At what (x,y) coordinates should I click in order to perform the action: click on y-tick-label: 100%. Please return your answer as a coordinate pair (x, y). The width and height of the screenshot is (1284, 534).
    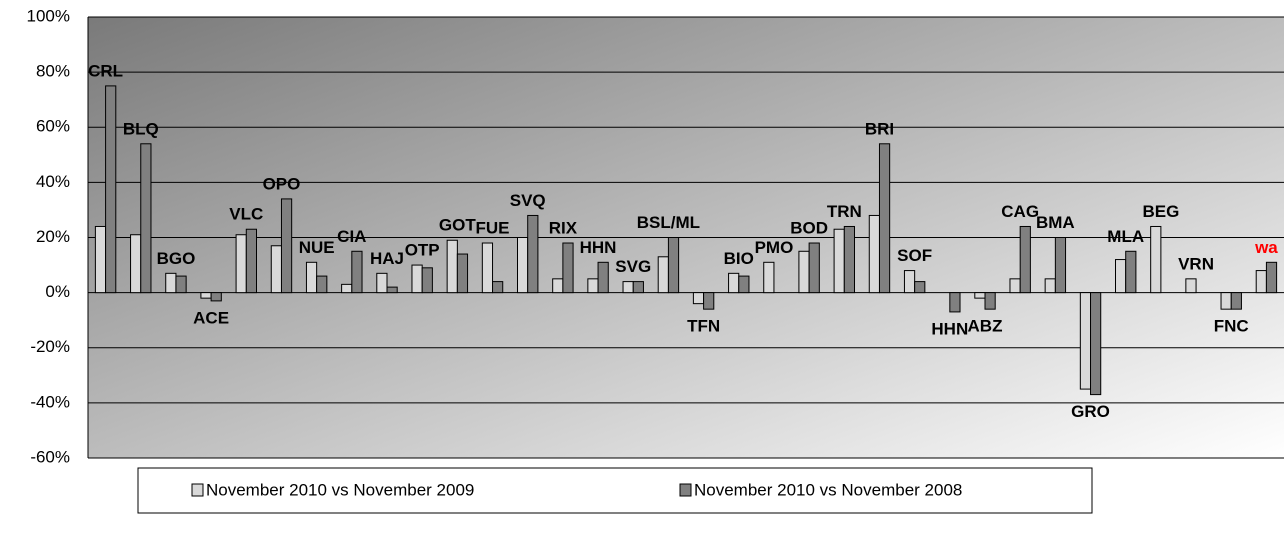
    Looking at the image, I should click on (48, 15).